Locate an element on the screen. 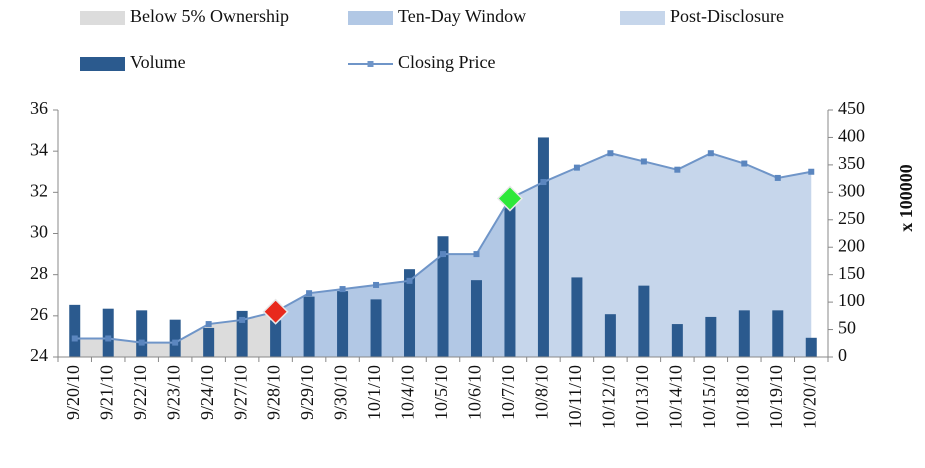 The width and height of the screenshot is (925, 468). legend-label: Volume is located at coordinates (158, 62).